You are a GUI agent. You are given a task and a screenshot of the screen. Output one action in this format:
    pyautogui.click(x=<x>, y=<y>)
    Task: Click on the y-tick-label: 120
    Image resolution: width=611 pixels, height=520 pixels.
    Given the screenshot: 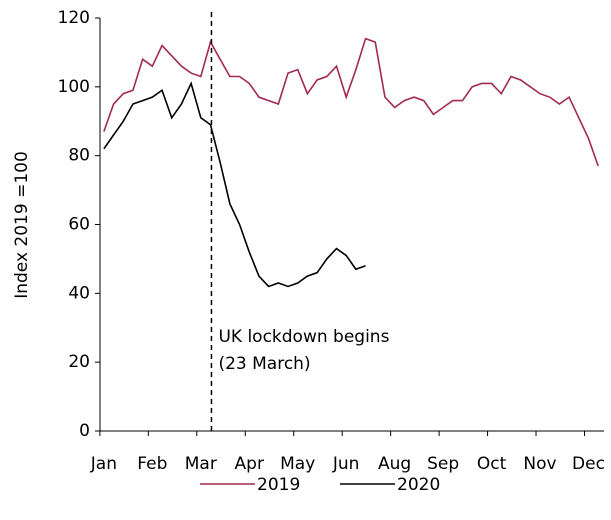 What is the action you would take?
    pyautogui.click(x=74, y=18)
    